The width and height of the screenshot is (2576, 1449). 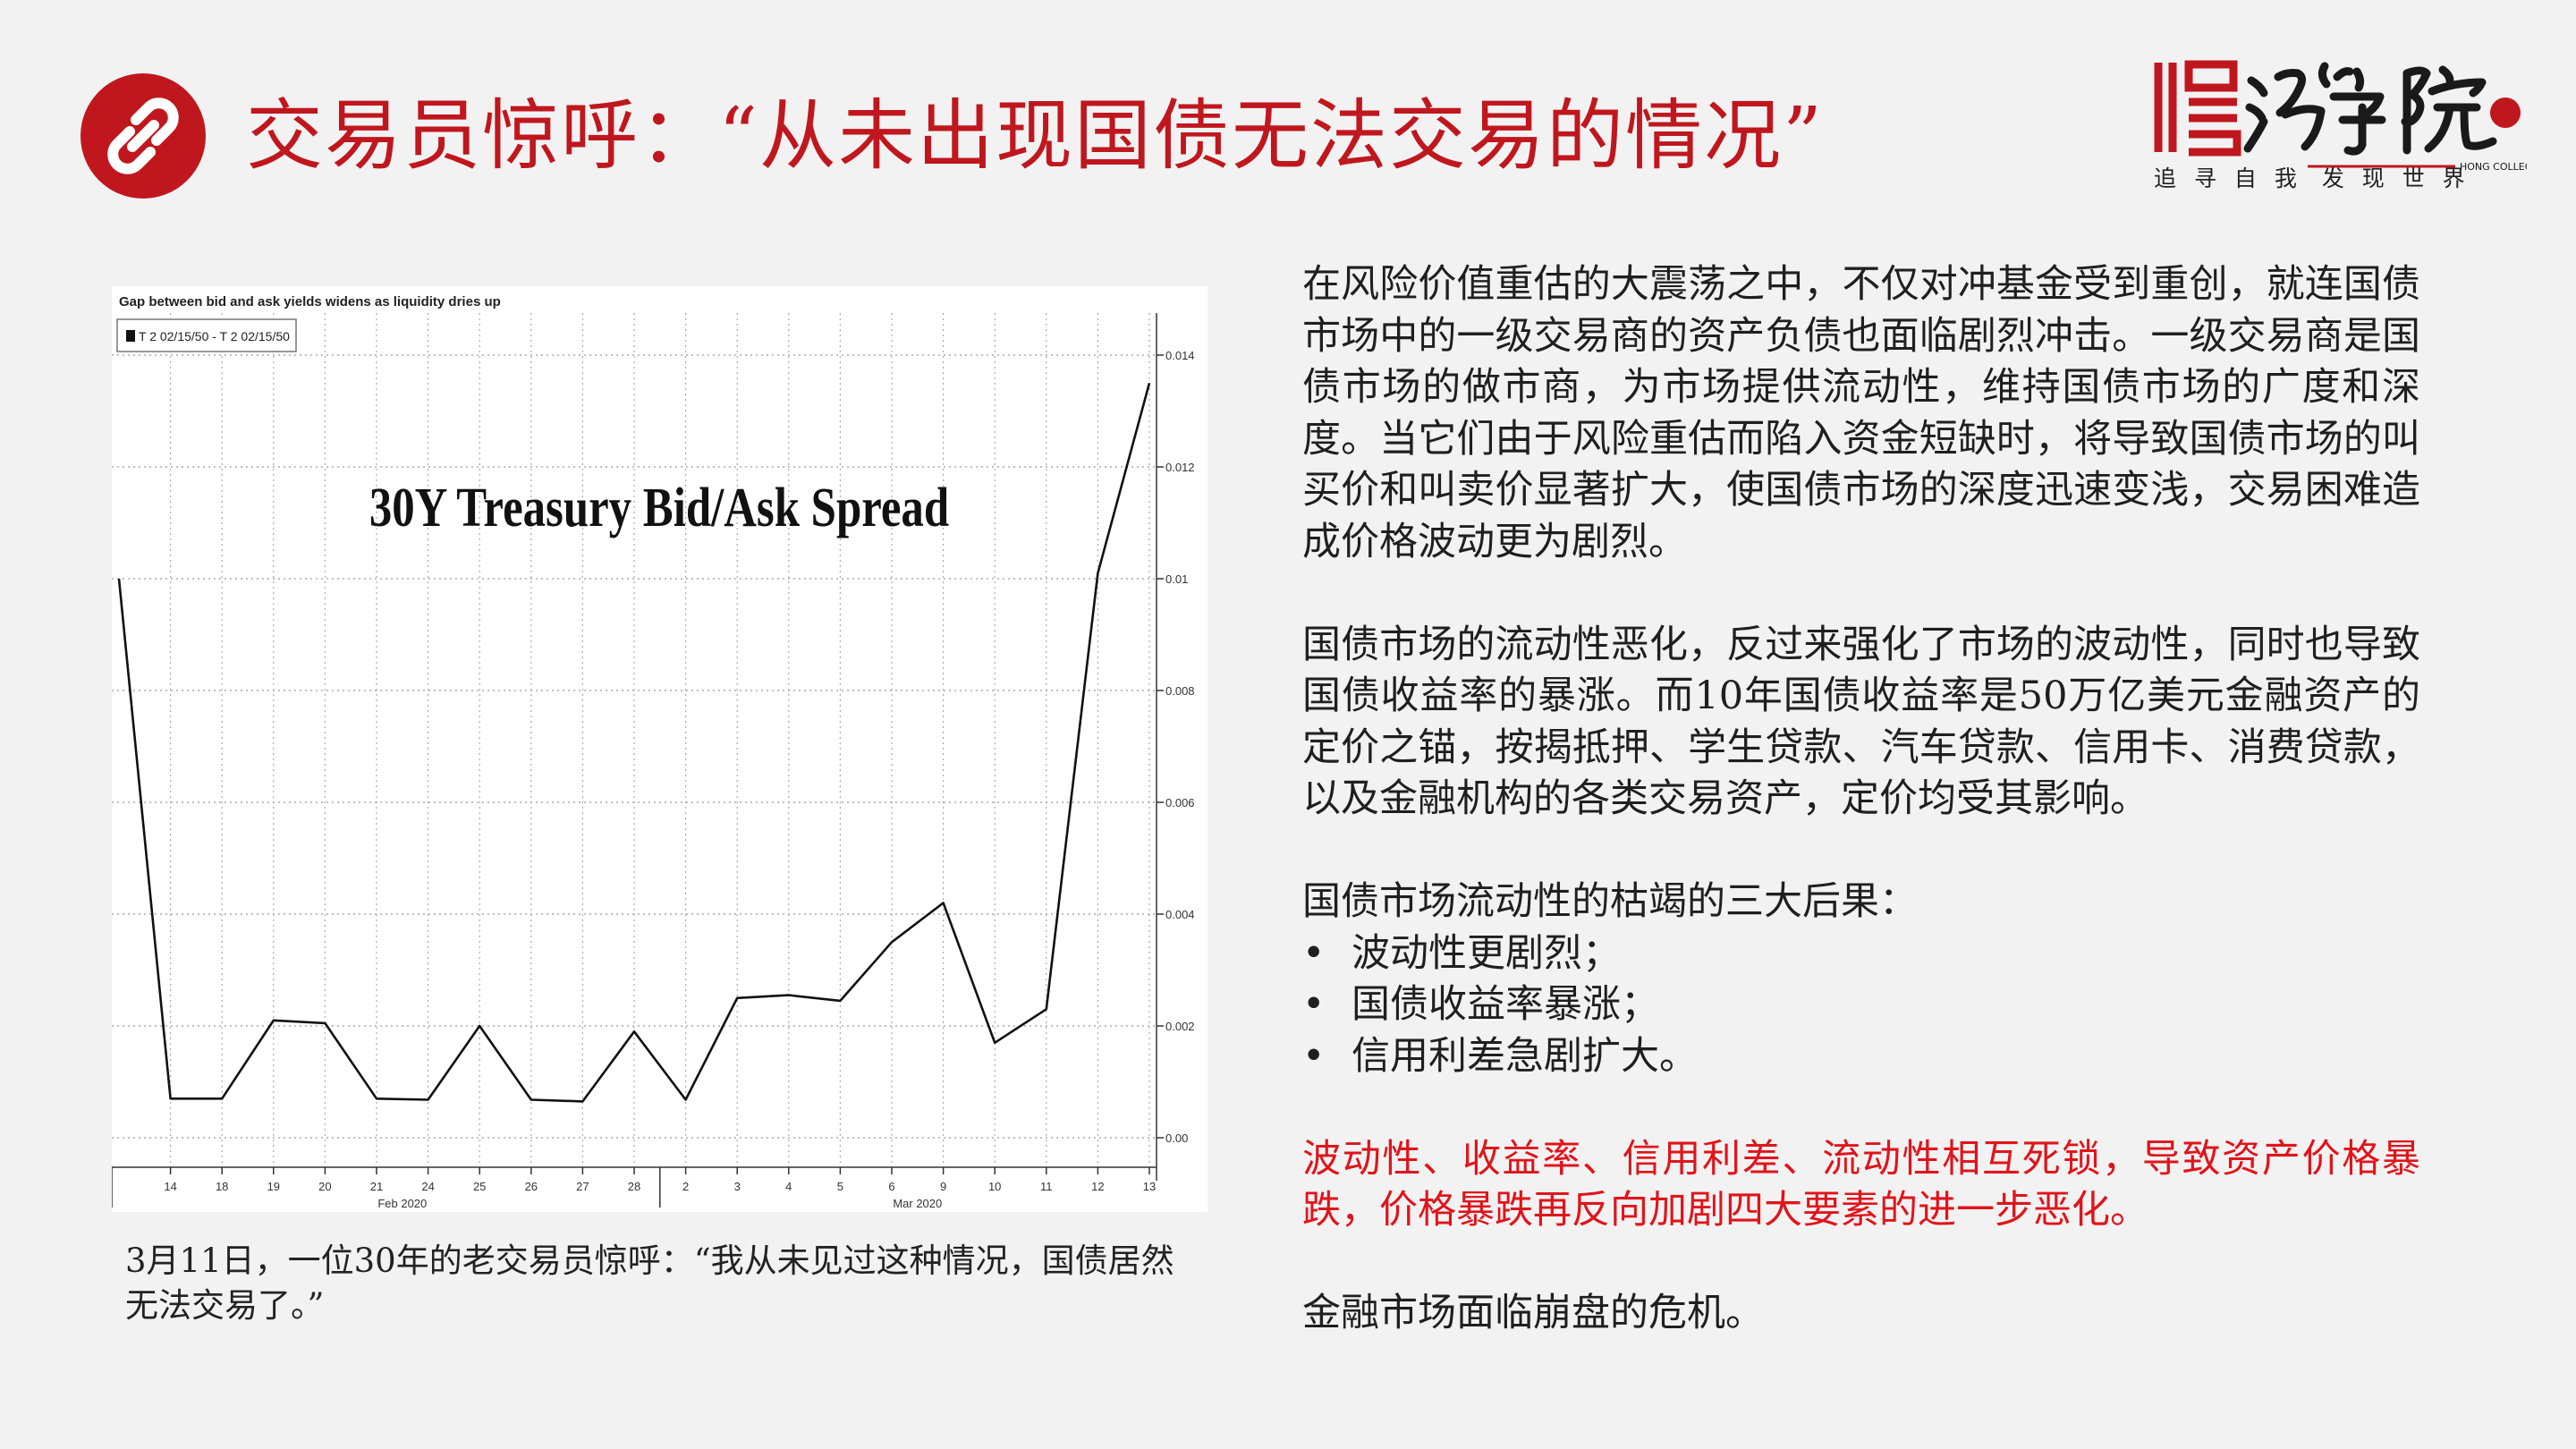 I want to click on x-tick-label: 25, so click(x=479, y=1186).